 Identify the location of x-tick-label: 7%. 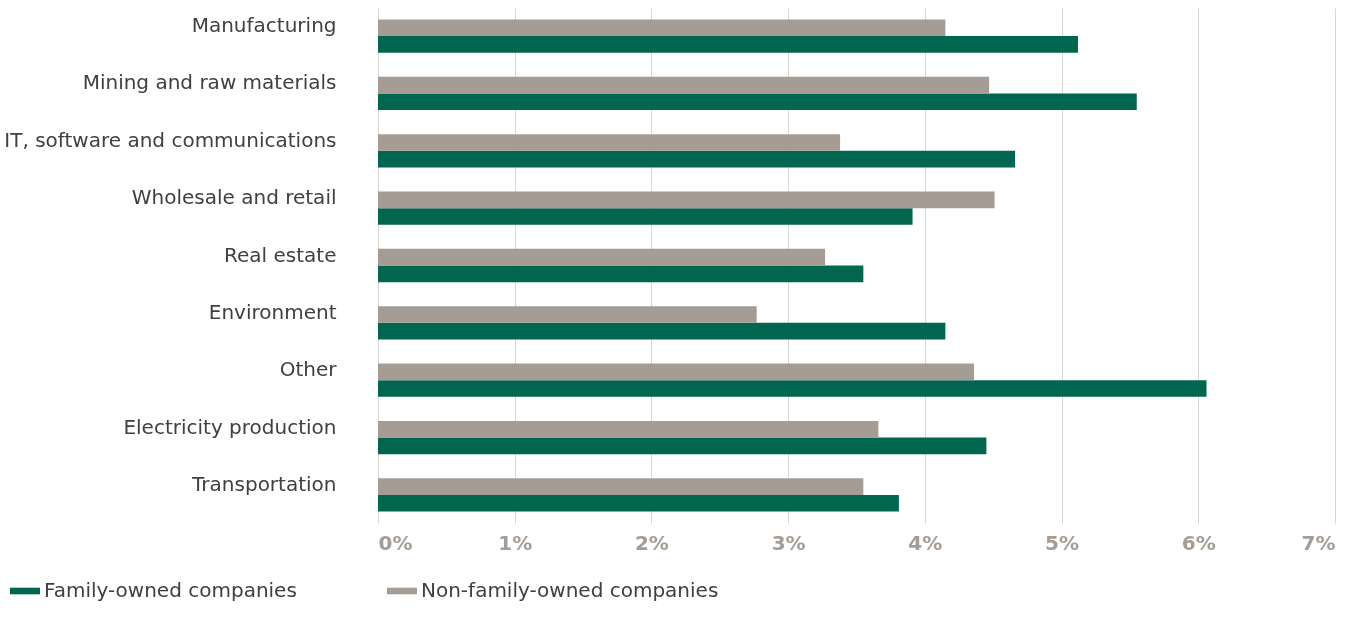
(1318, 542).